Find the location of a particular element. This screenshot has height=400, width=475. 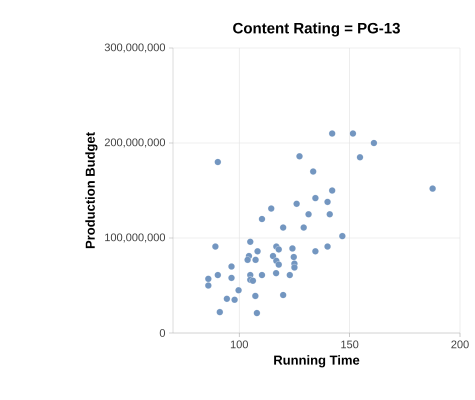

x-axis-title: Running Time is located at coordinates (317, 361).